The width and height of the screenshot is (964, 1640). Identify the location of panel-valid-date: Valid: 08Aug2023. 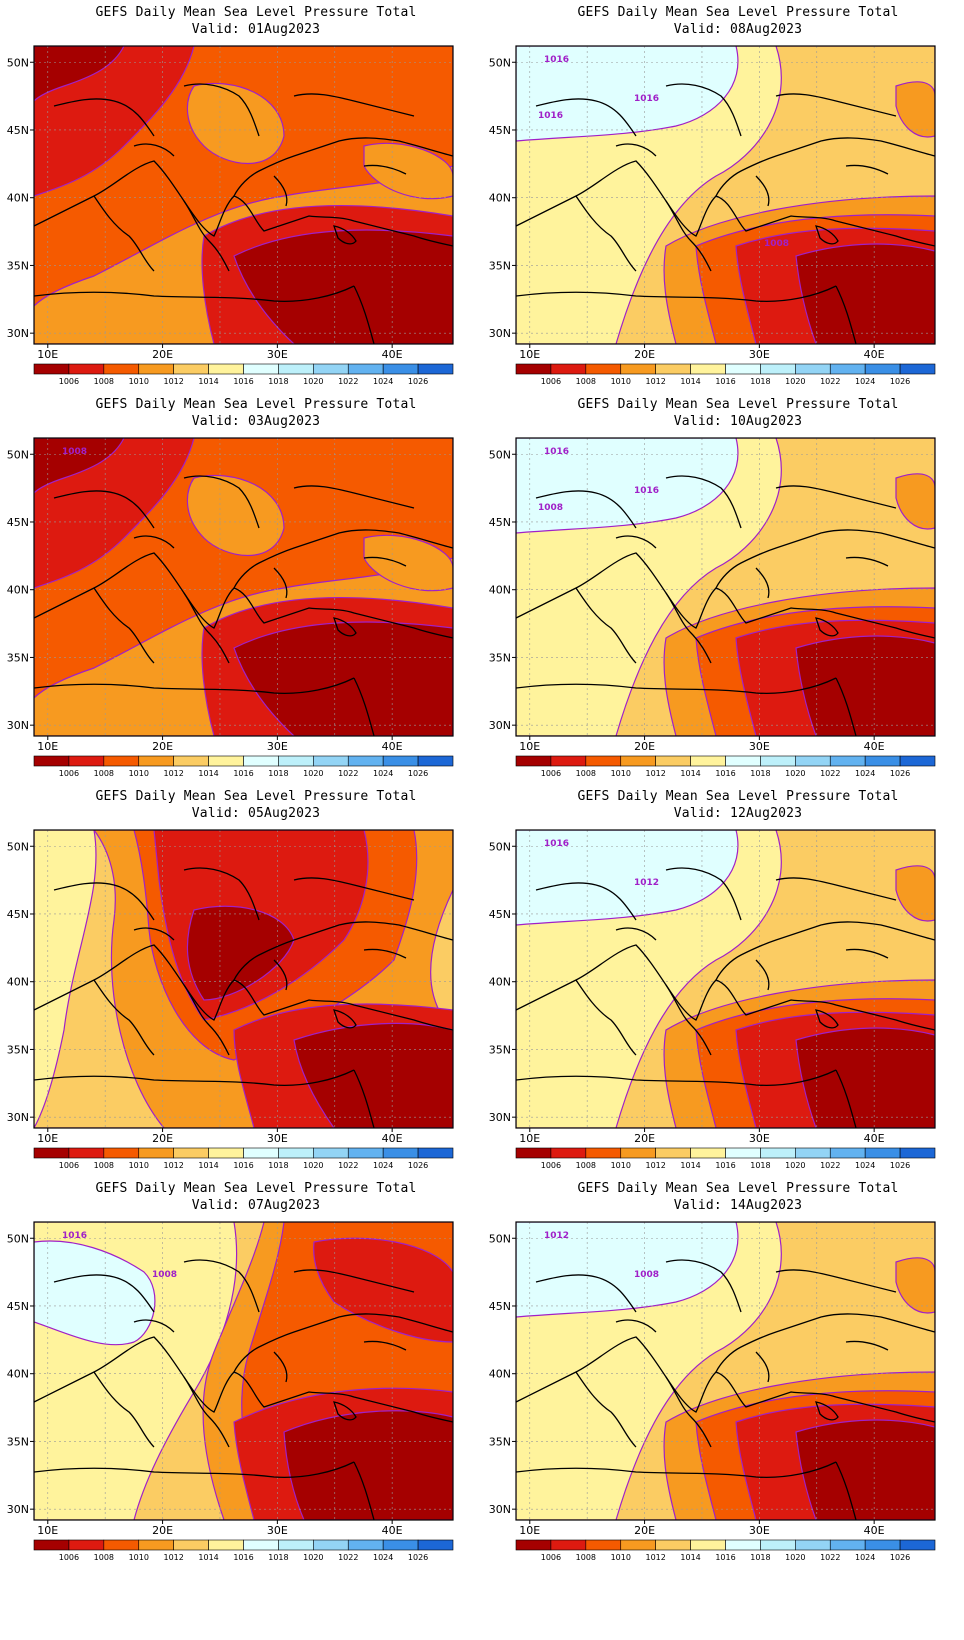
(738, 29).